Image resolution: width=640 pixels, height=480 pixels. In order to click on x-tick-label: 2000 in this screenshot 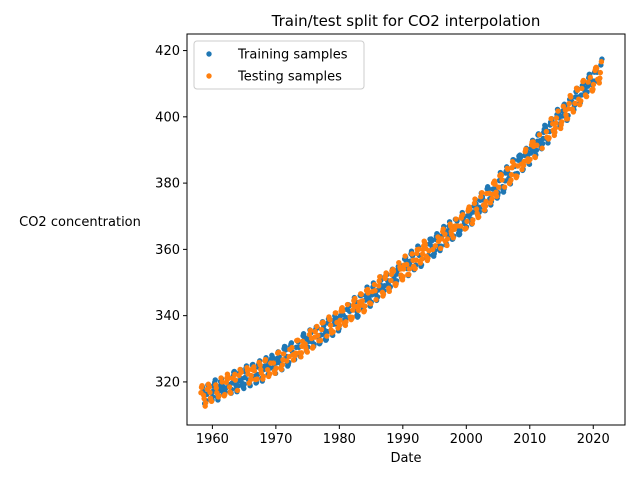, I will do `click(466, 439)`.